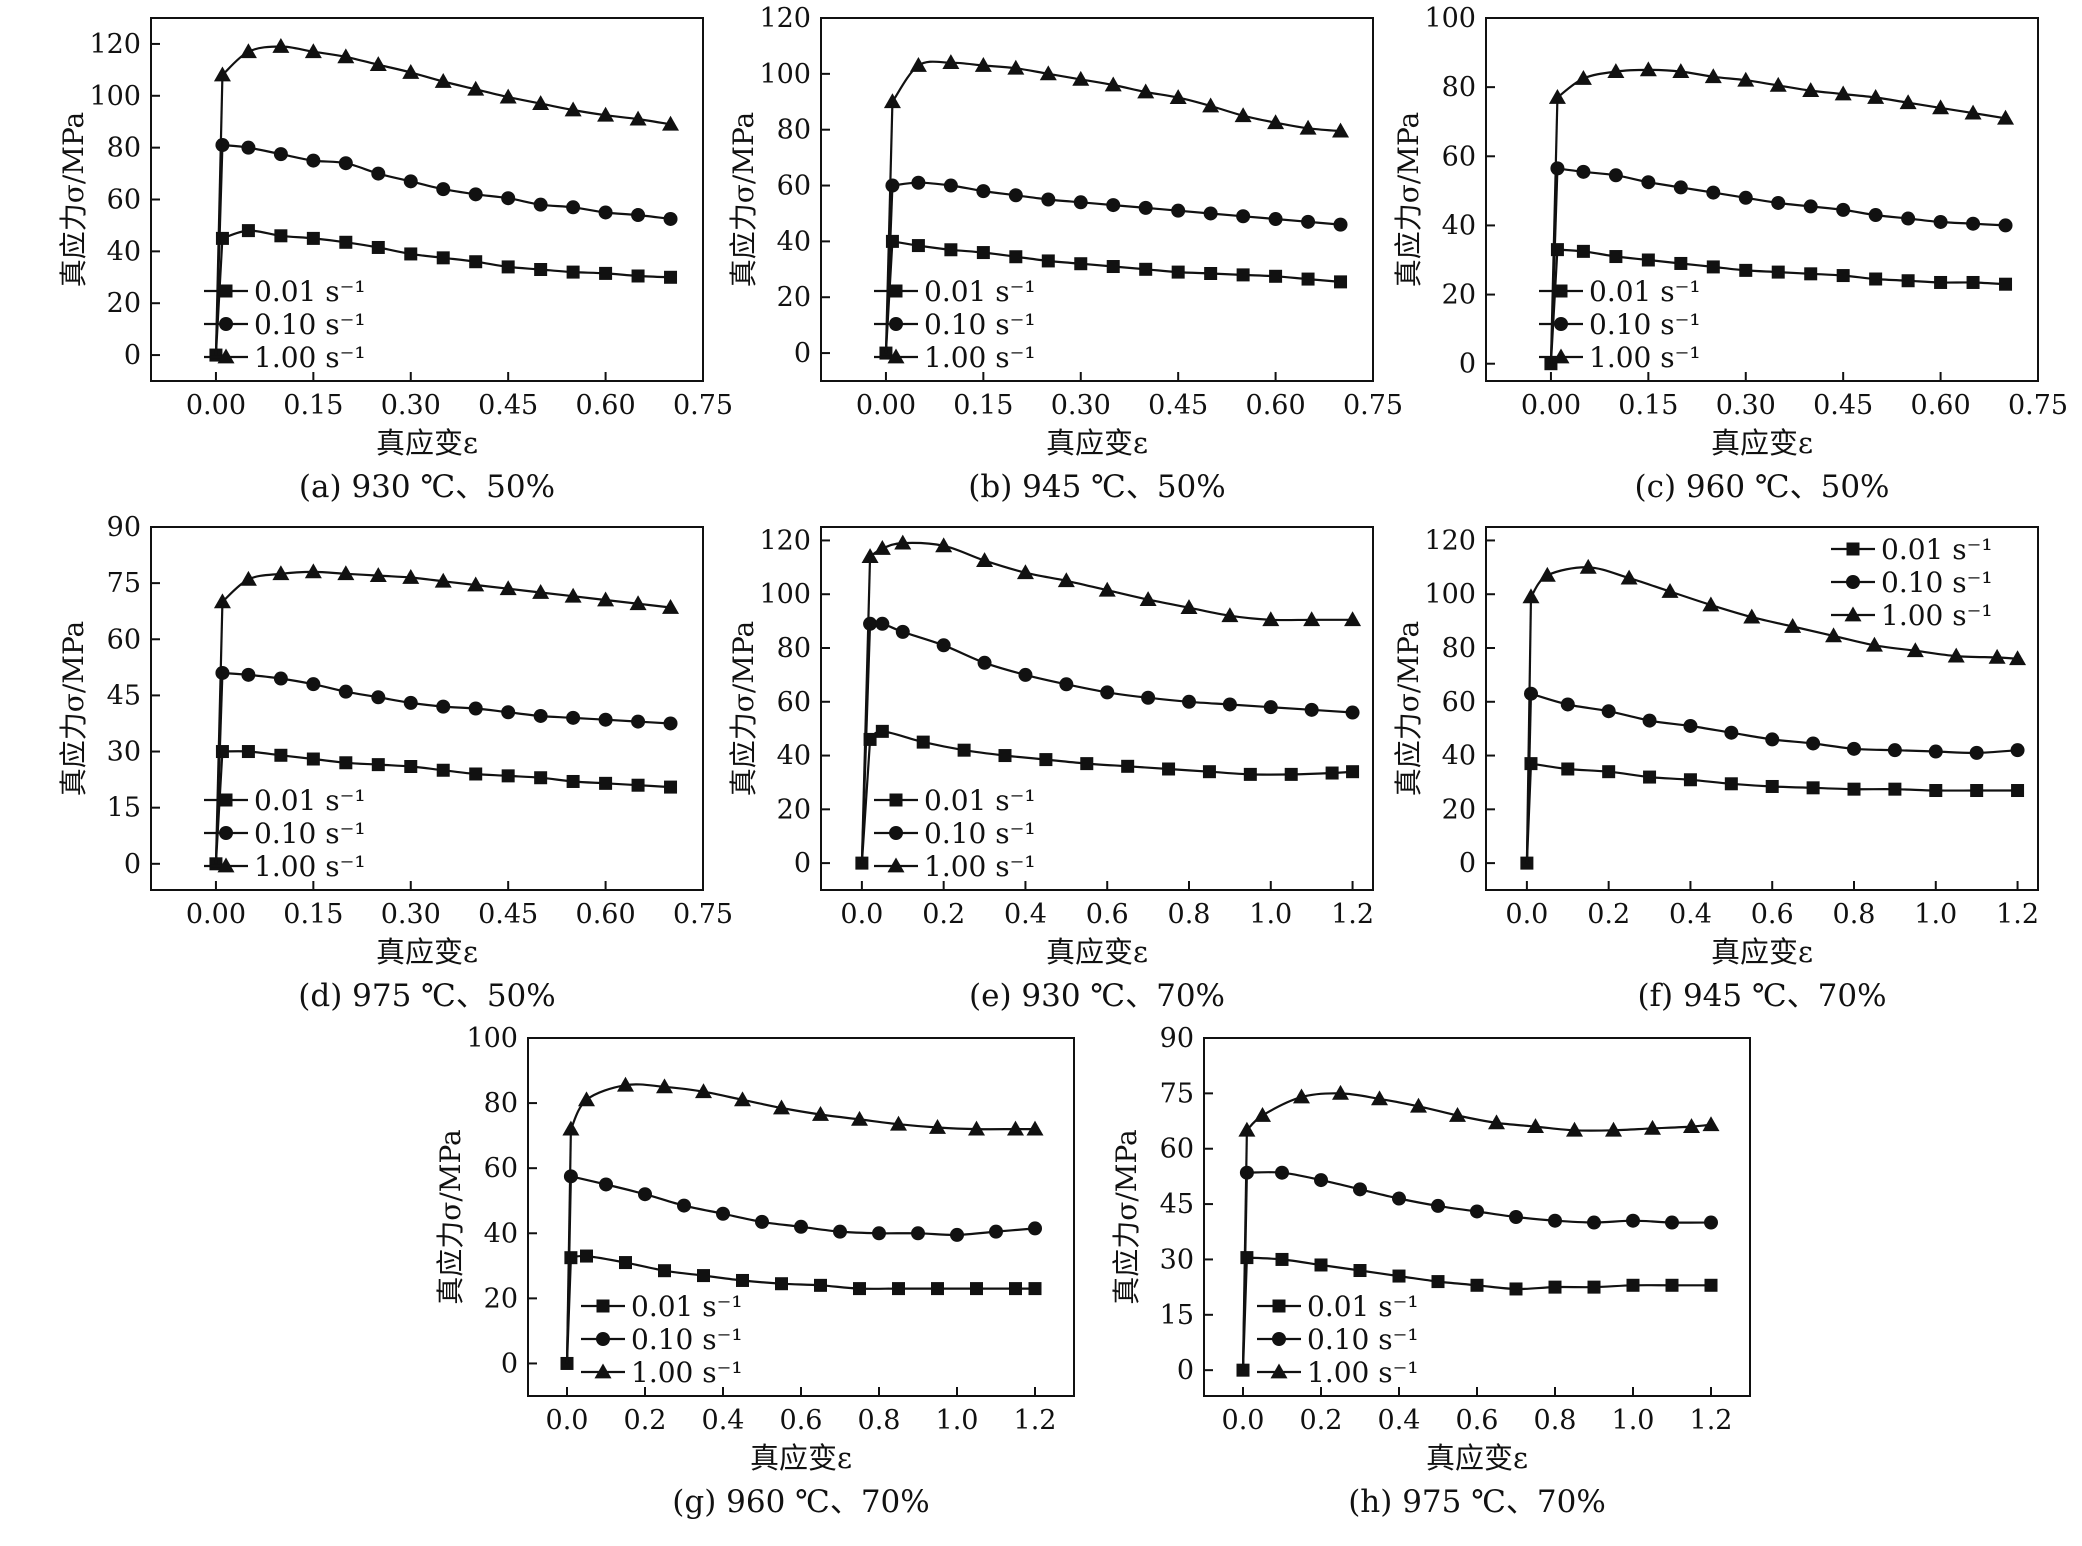 Image resolution: width=2082 pixels, height=1546 pixels. I want to click on y-tick-label: 45, so click(1177, 1204).